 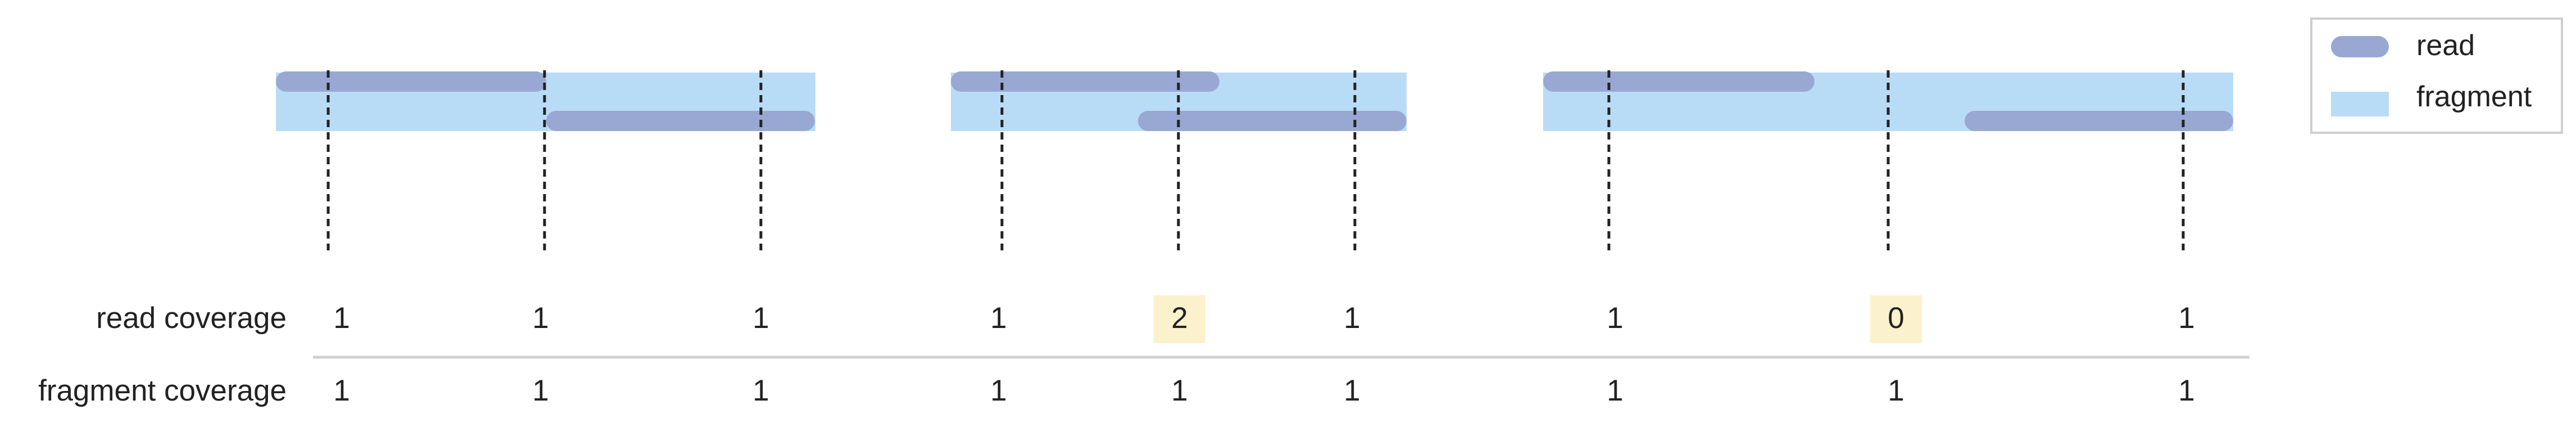 What do you see at coordinates (2474, 96) in the screenshot?
I see `legend-fragment-label: fragment` at bounding box center [2474, 96].